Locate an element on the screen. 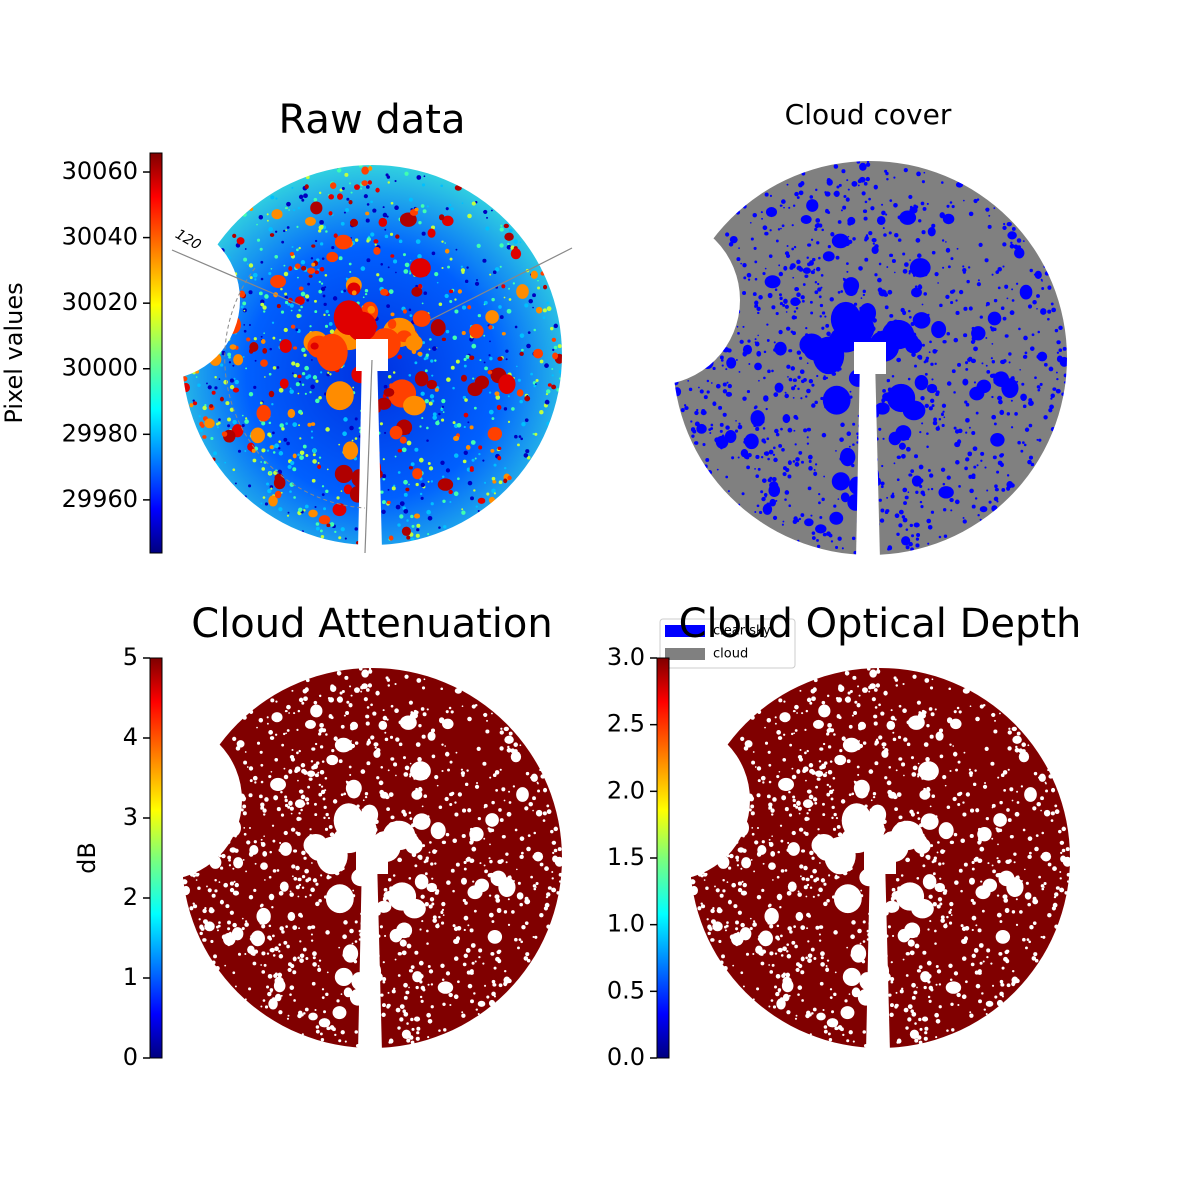 The width and height of the screenshot is (1200, 1204). colorbar-tick-label: 1.0 is located at coordinates (626, 924).